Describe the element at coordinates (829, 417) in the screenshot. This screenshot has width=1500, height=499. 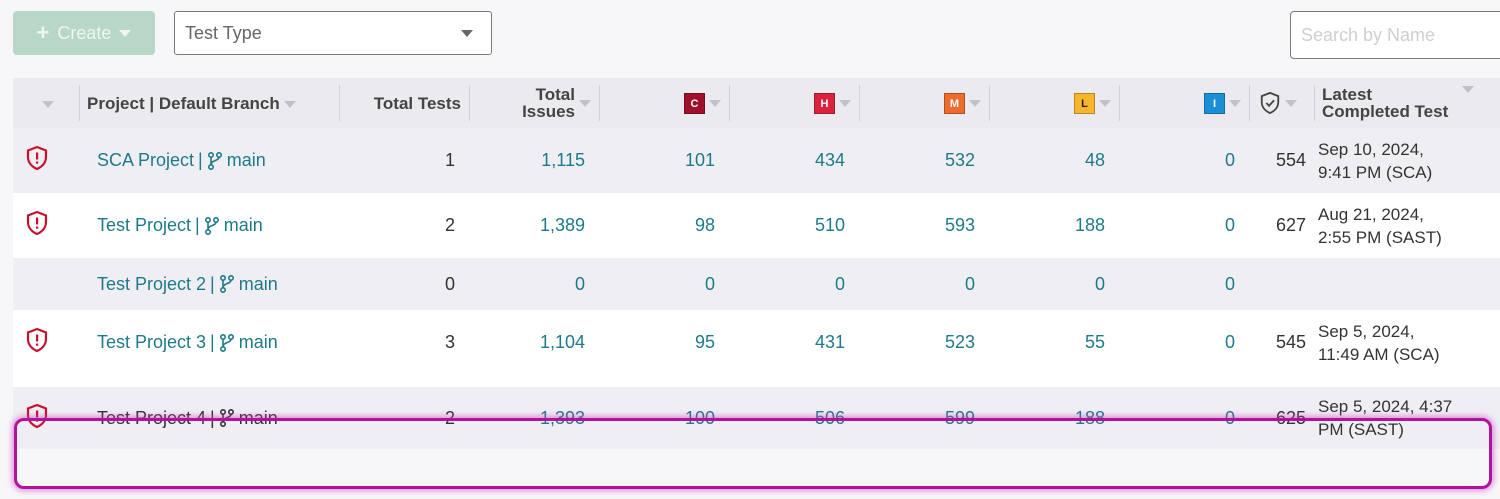
I see `high-count: 506` at that location.